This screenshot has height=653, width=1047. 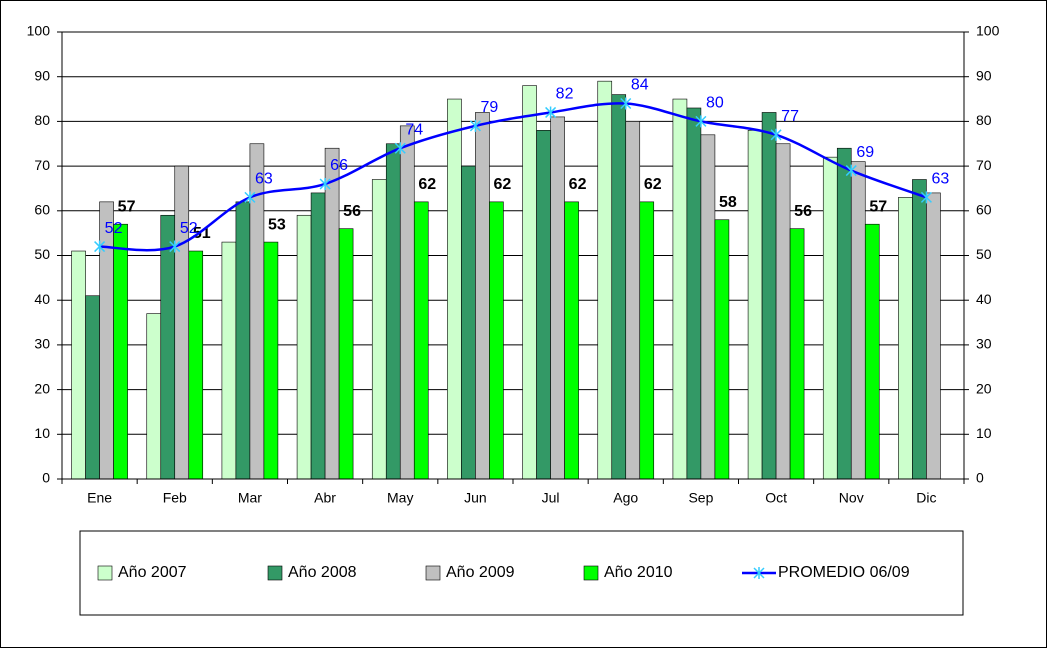 What do you see at coordinates (984, 299) in the screenshot?
I see `y2-tick-label: 40` at bounding box center [984, 299].